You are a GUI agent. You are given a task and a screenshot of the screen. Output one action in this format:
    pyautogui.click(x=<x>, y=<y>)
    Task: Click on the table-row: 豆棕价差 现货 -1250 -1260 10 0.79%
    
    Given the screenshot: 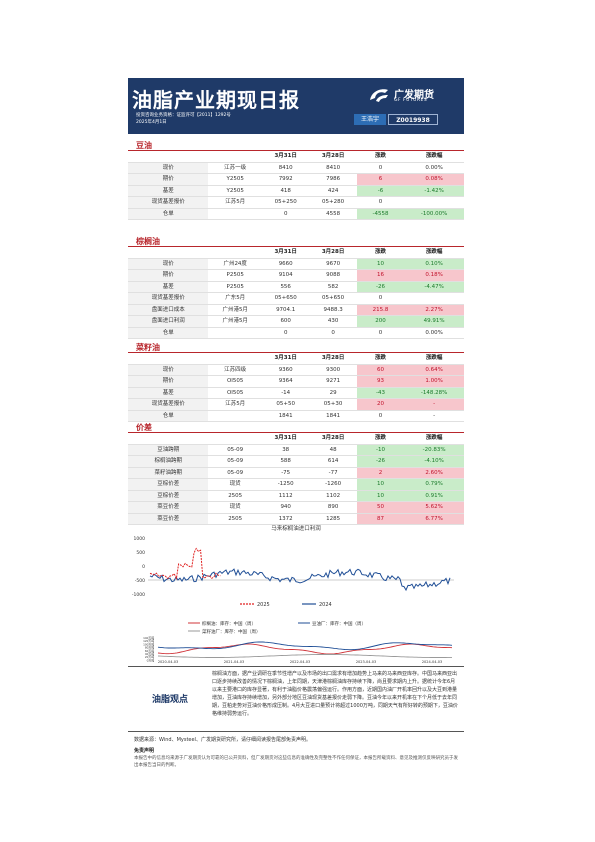 What is the action you would take?
    pyautogui.click(x=296, y=484)
    